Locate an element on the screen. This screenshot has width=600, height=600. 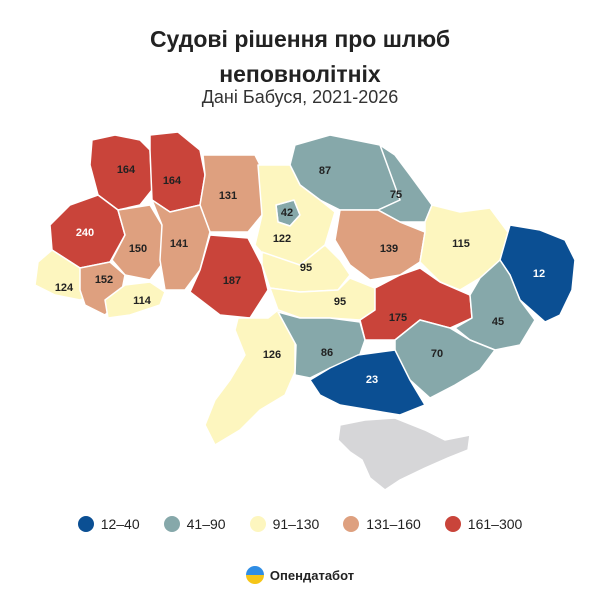
region-volyn is located at coordinates (121, 172).